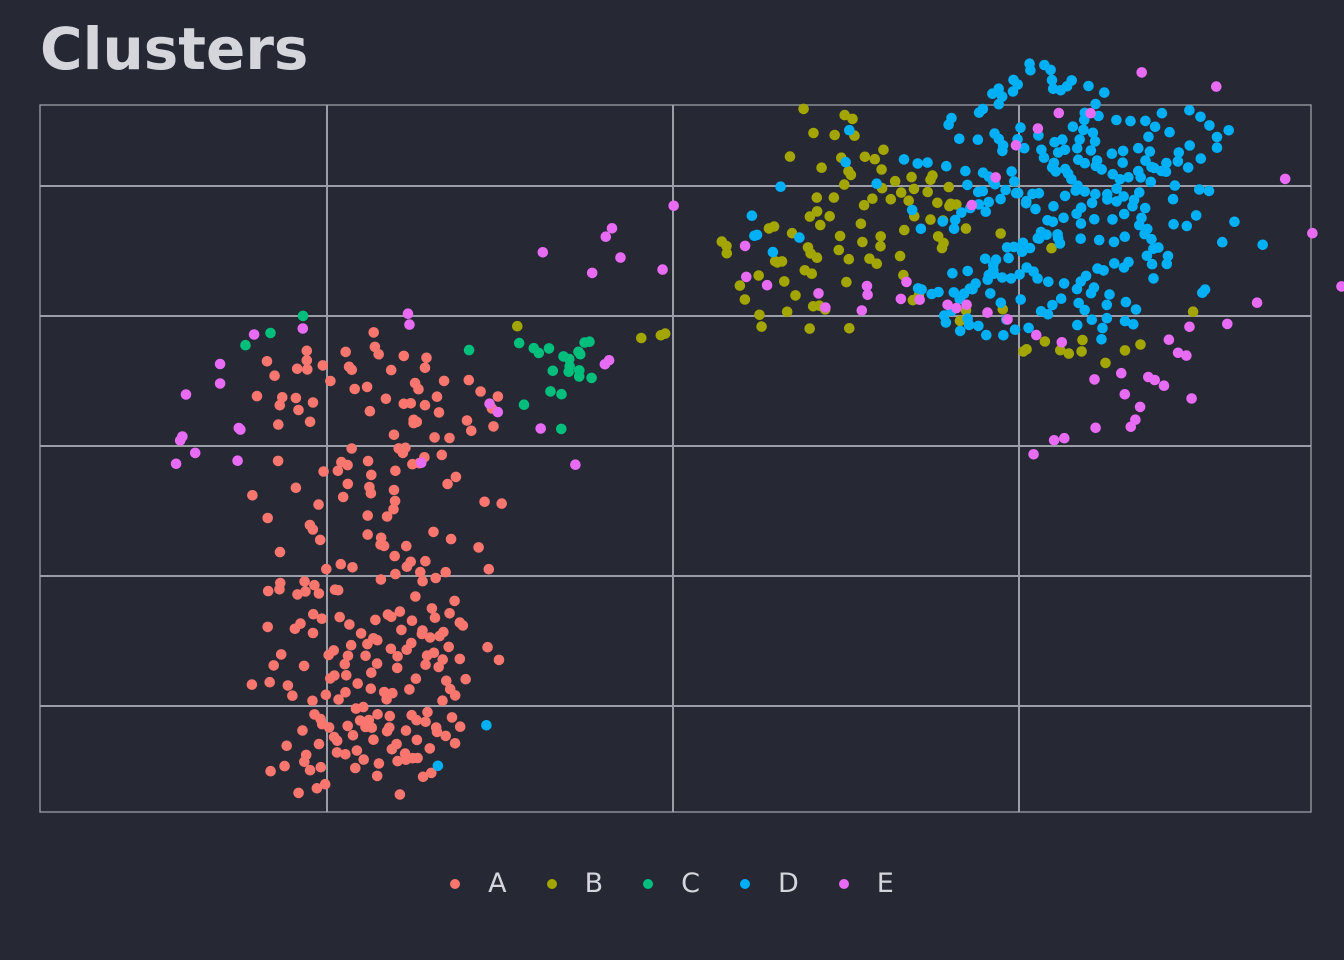  I want to click on chart-title: Clusters, so click(174, 49).